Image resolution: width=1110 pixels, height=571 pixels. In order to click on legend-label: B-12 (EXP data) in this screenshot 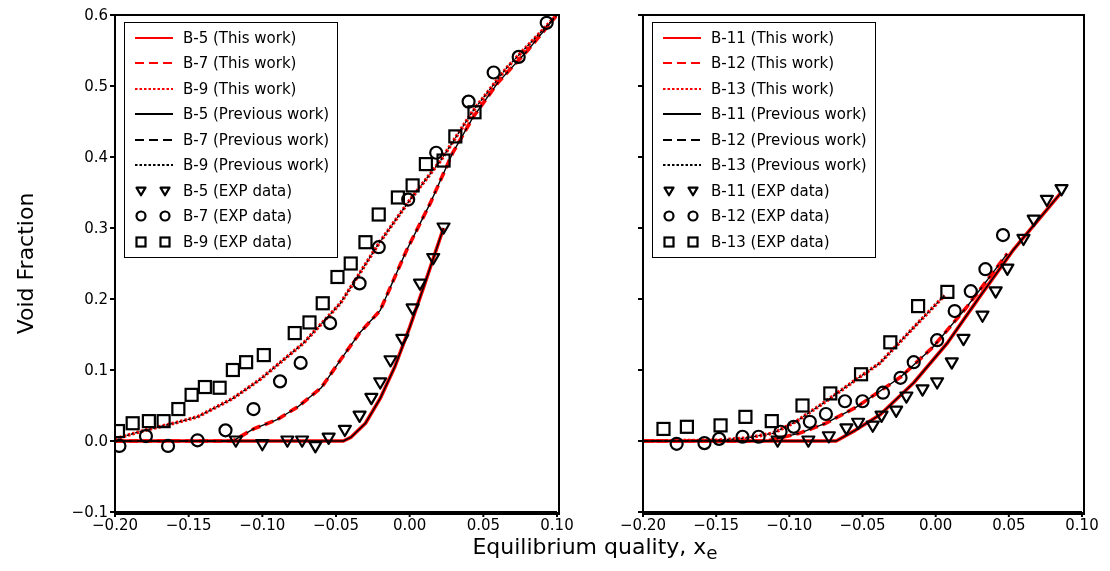, I will do `click(770, 216)`.